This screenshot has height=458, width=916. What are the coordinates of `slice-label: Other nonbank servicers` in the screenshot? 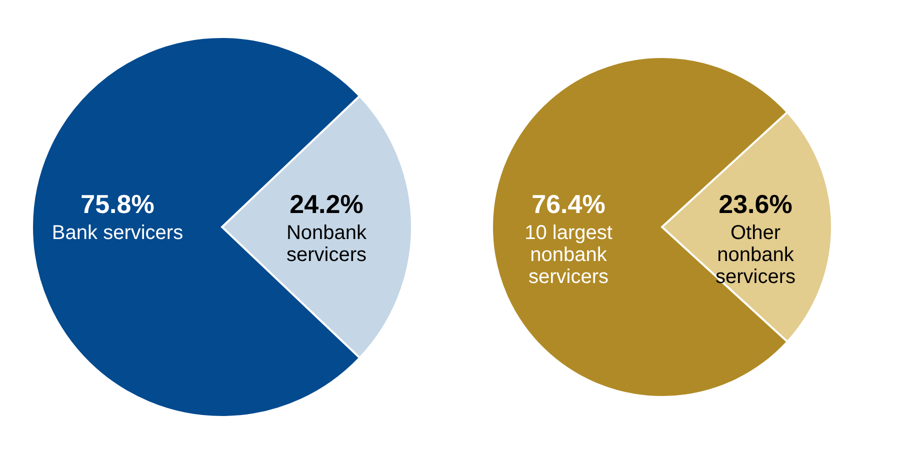 It's located at (755, 255).